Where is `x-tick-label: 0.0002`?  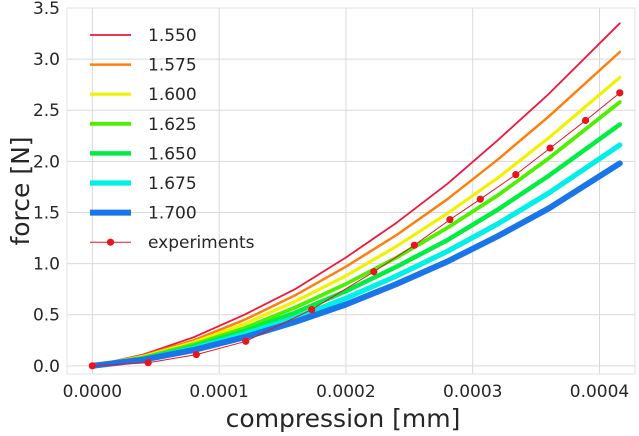
x-tick-label: 0.0002 is located at coordinates (345, 392).